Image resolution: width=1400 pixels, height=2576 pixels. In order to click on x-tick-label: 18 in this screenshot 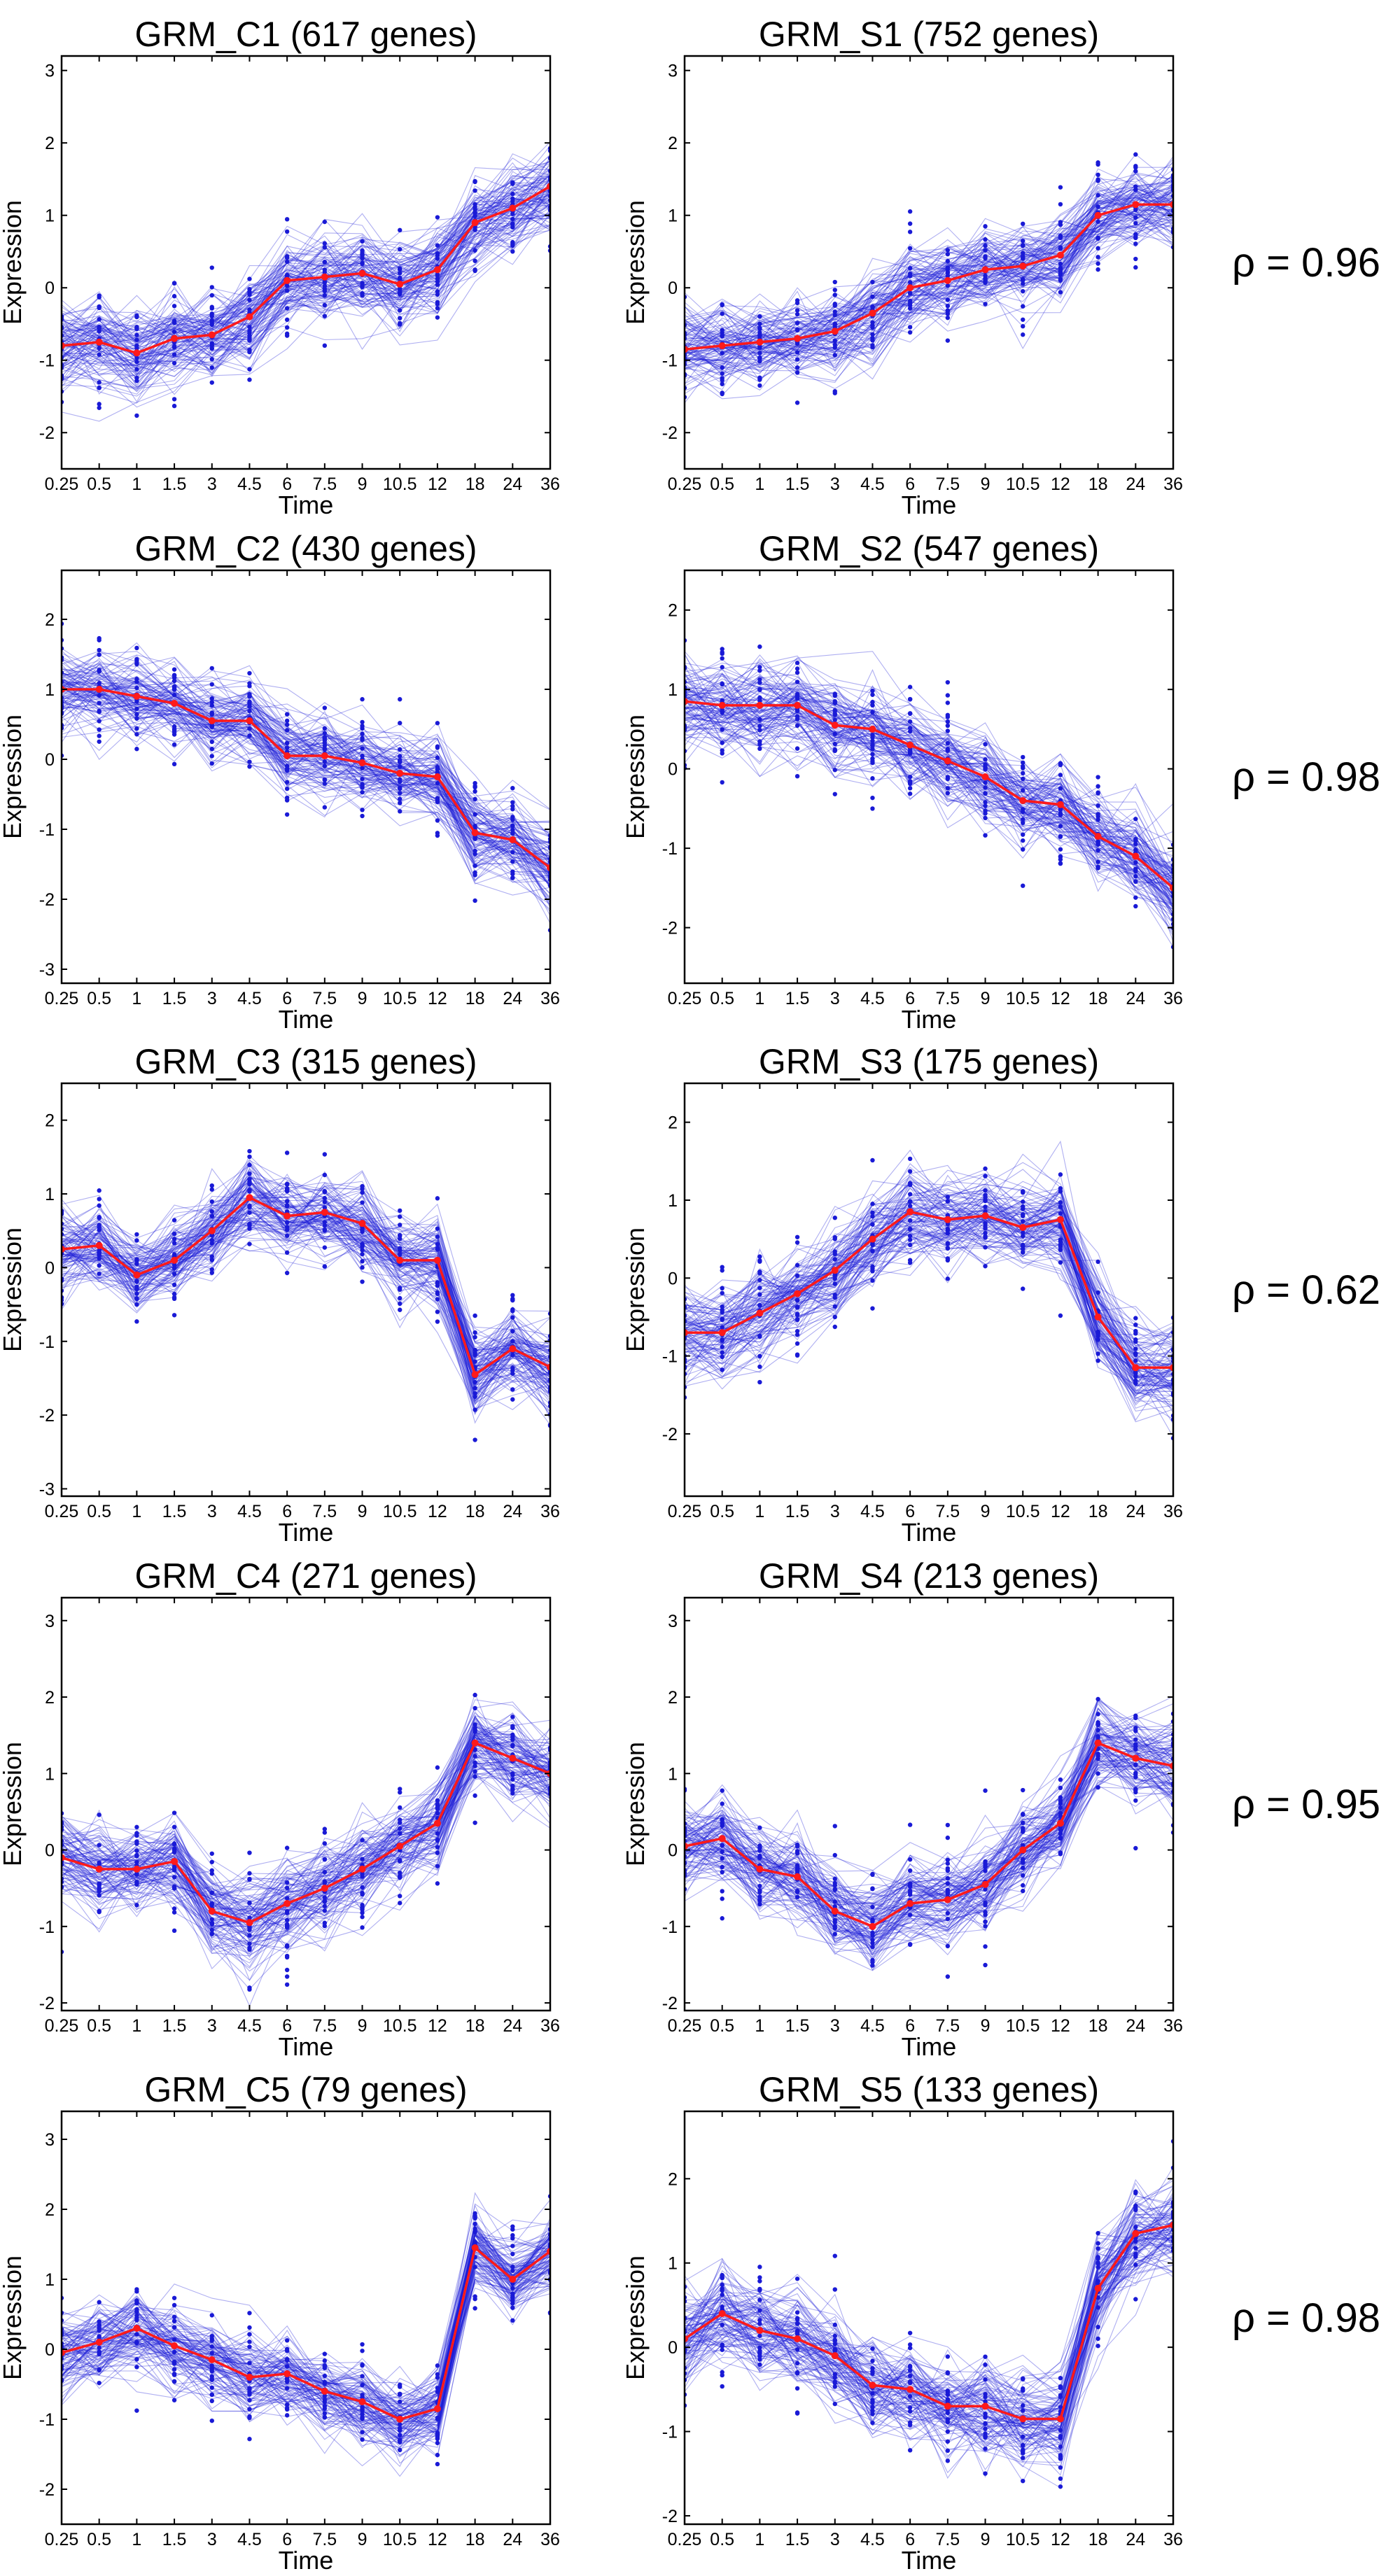, I will do `click(475, 1511)`.